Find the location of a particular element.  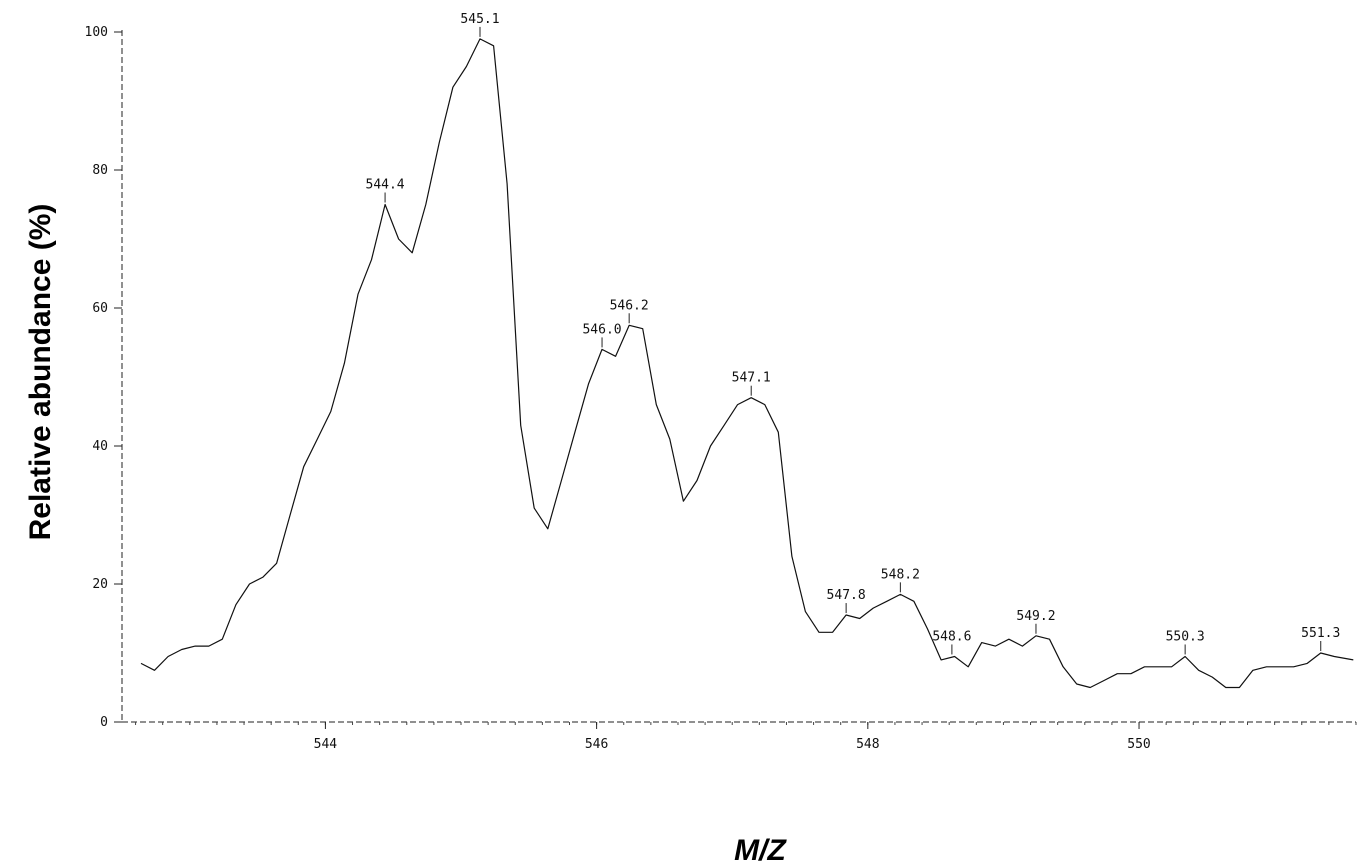

y-axis-label: Relative abundance (%) is located at coordinates (40, 372).